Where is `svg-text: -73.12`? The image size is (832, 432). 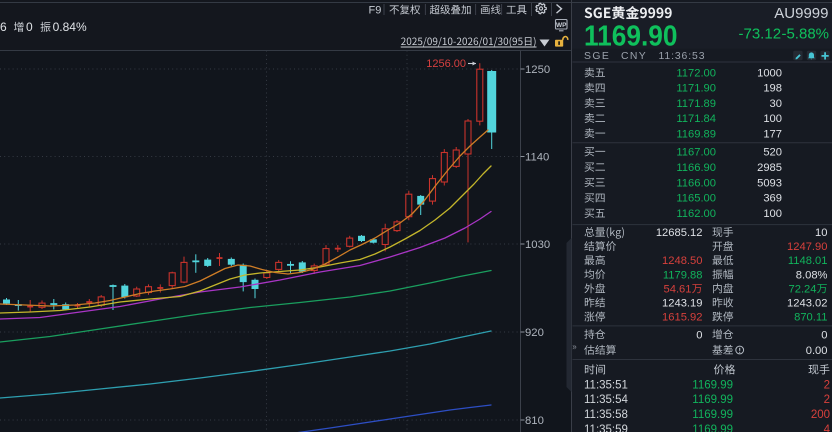
svg-text: -73.12 is located at coordinates (760, 34).